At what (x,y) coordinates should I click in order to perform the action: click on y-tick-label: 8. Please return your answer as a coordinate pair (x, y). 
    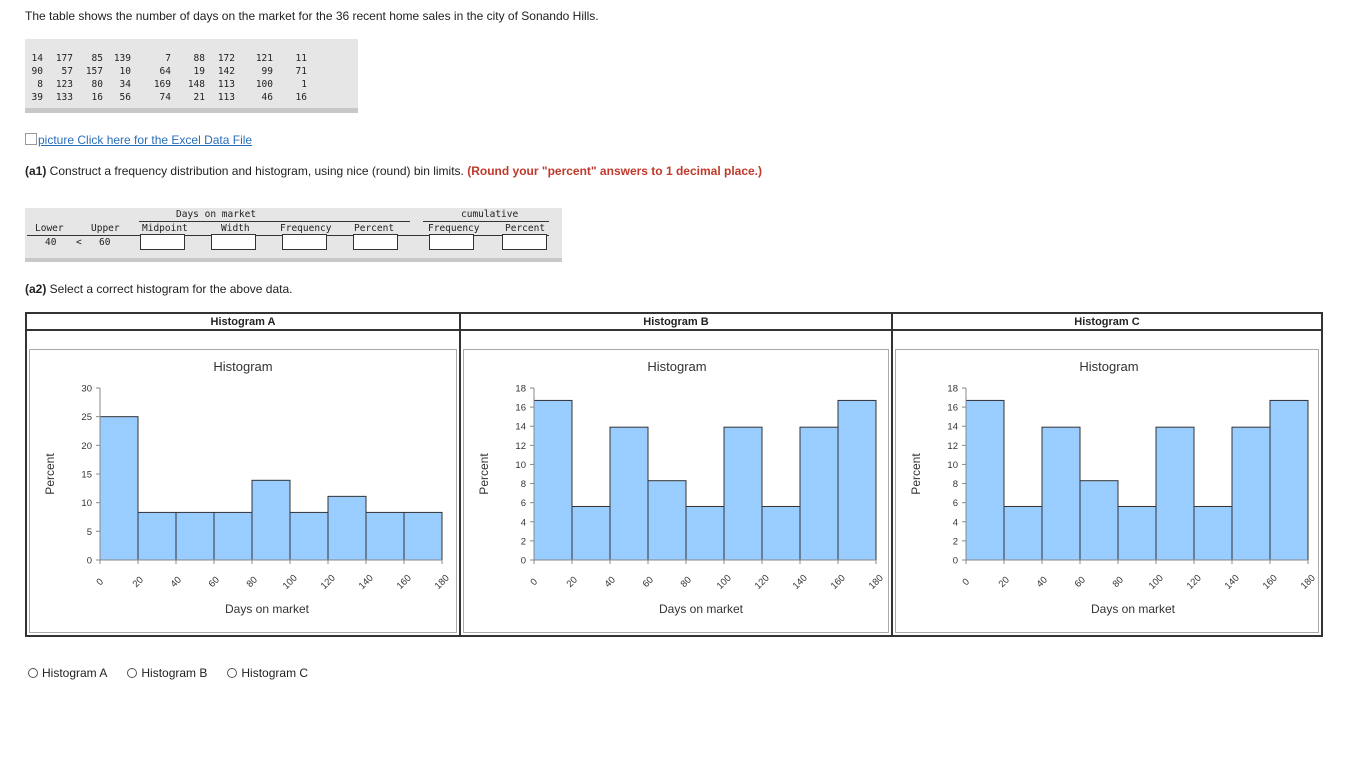
    Looking at the image, I should click on (523, 484).